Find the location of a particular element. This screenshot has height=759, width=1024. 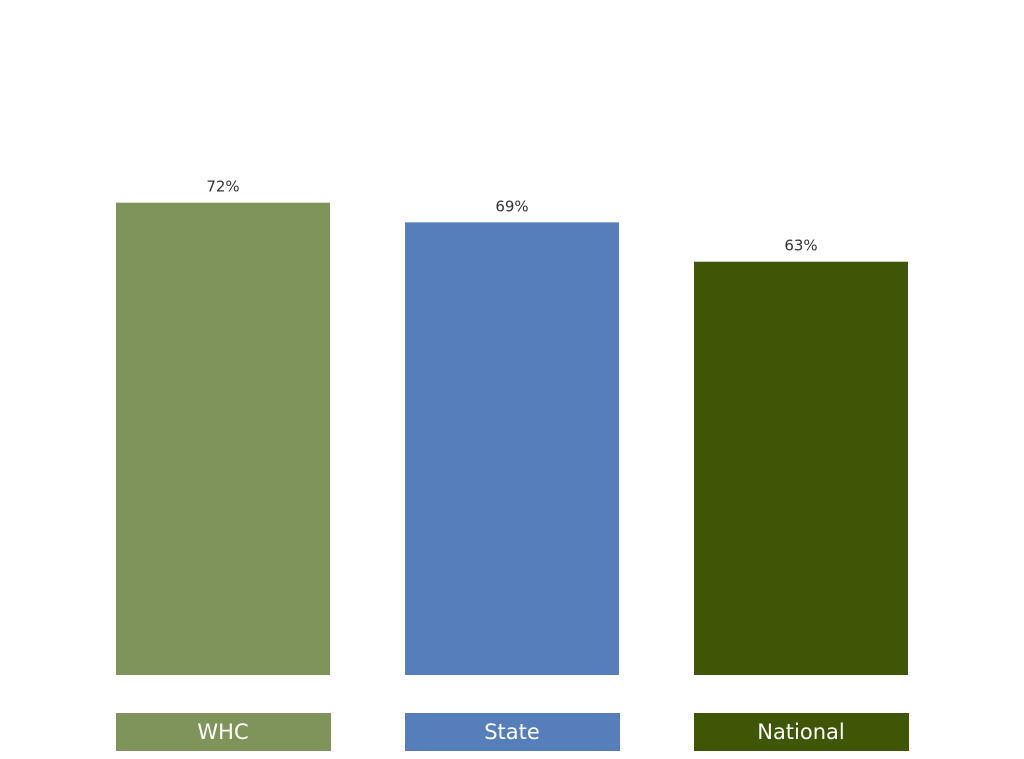

category-label-state: State is located at coordinates (512, 732).